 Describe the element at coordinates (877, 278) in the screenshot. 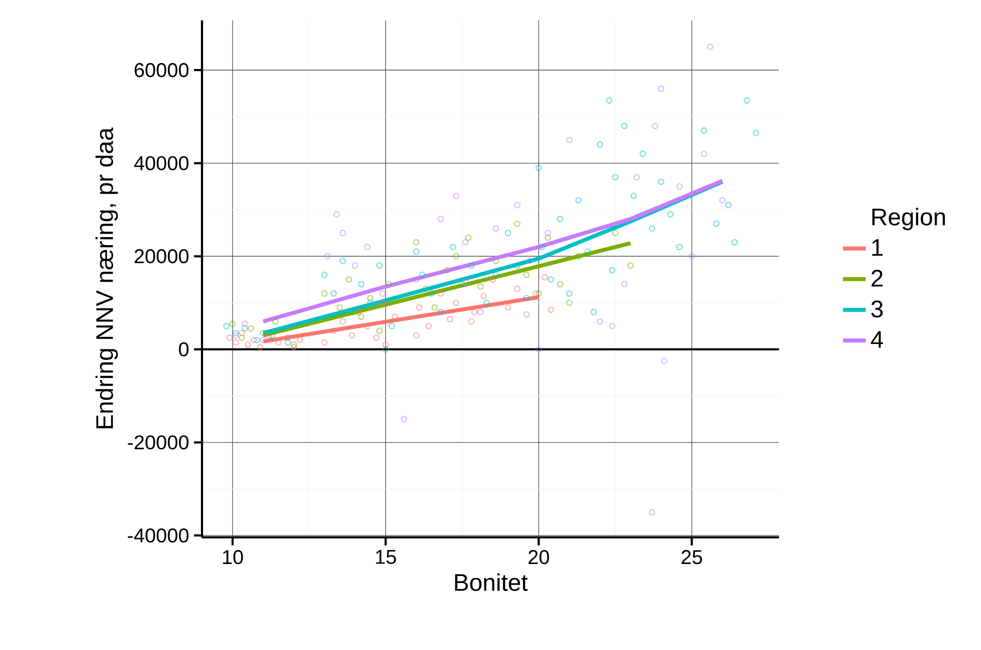

I see `legend-label: 2` at that location.